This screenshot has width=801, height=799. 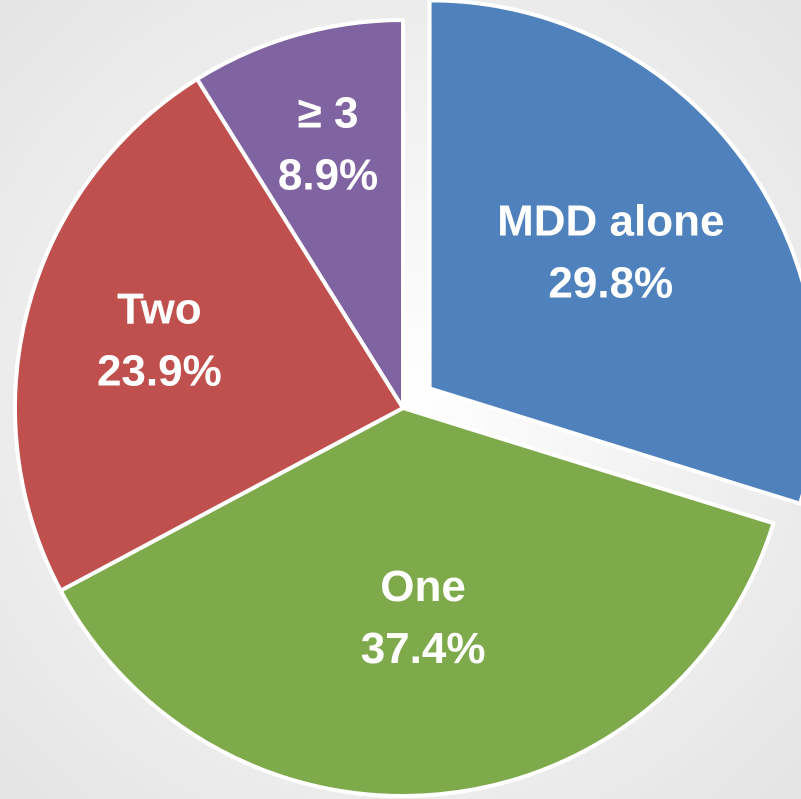 I want to click on slice-label: One, so click(x=423, y=586).